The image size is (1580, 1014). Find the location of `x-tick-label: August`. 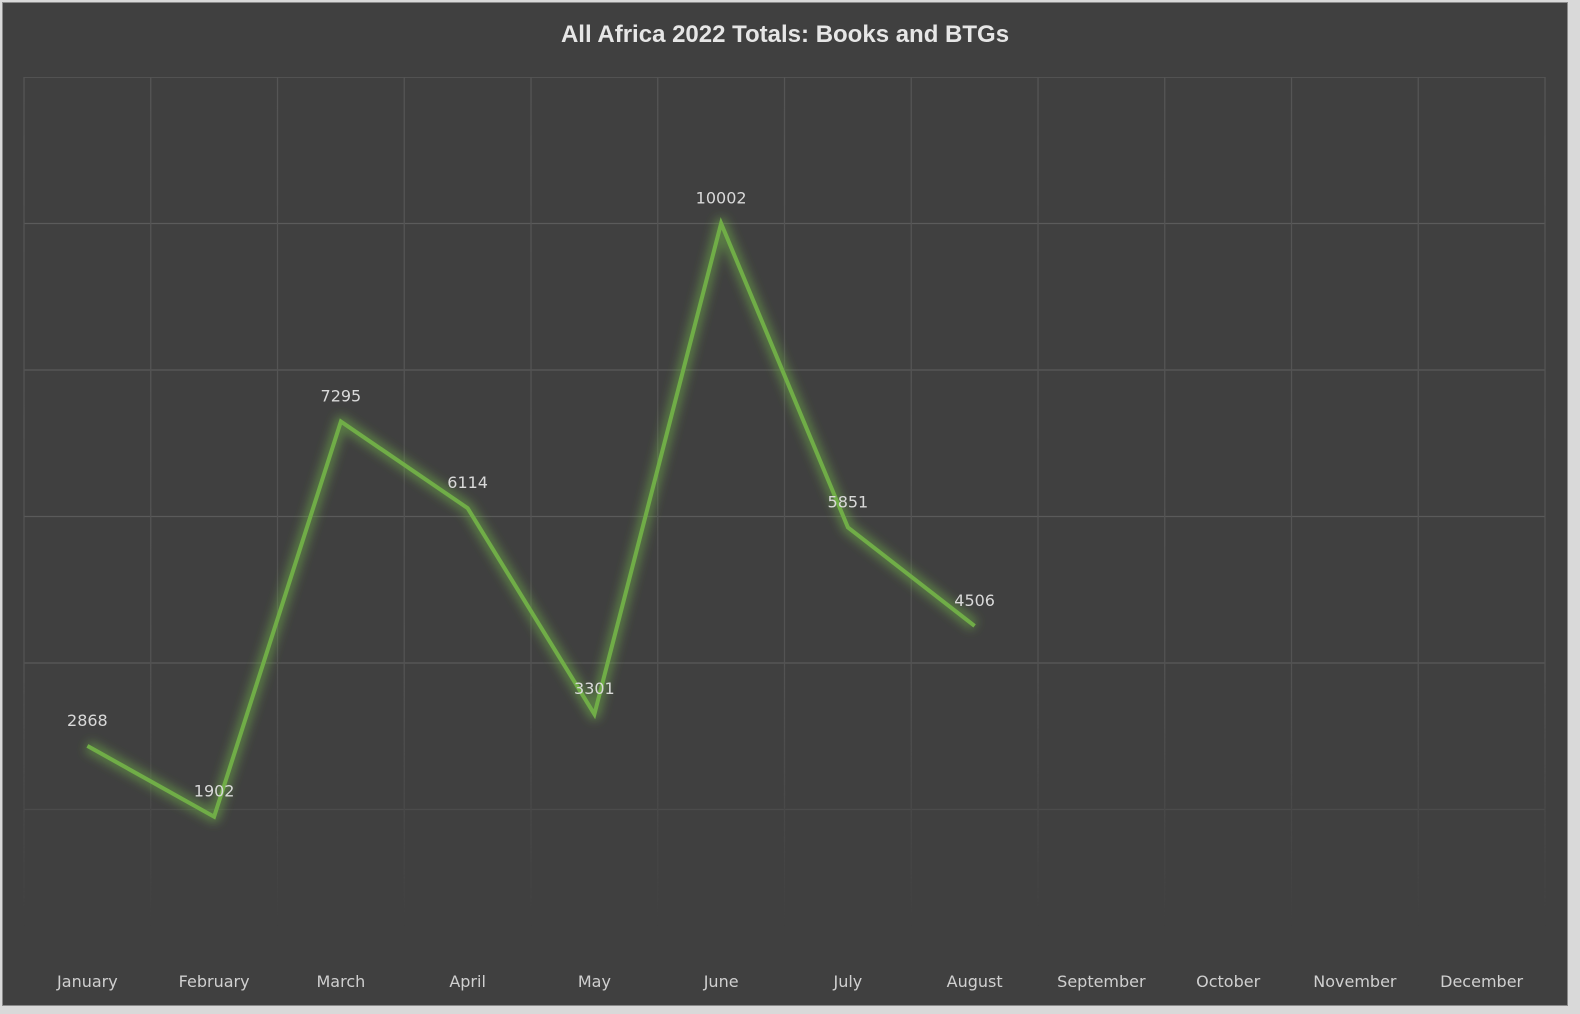

x-tick-label: August is located at coordinates (975, 981).